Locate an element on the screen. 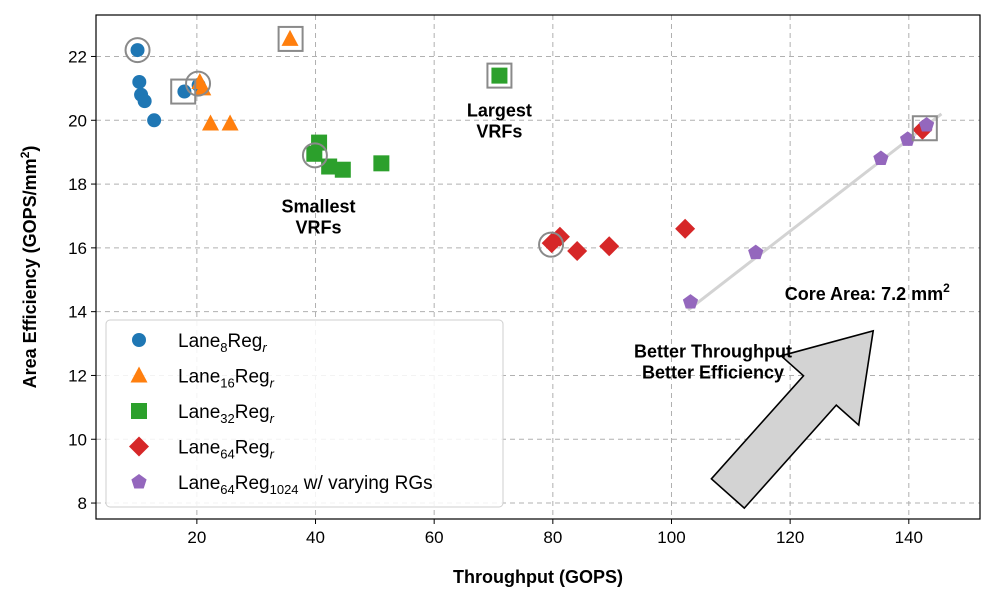  x-tick-label: 100 is located at coordinates (671, 537).